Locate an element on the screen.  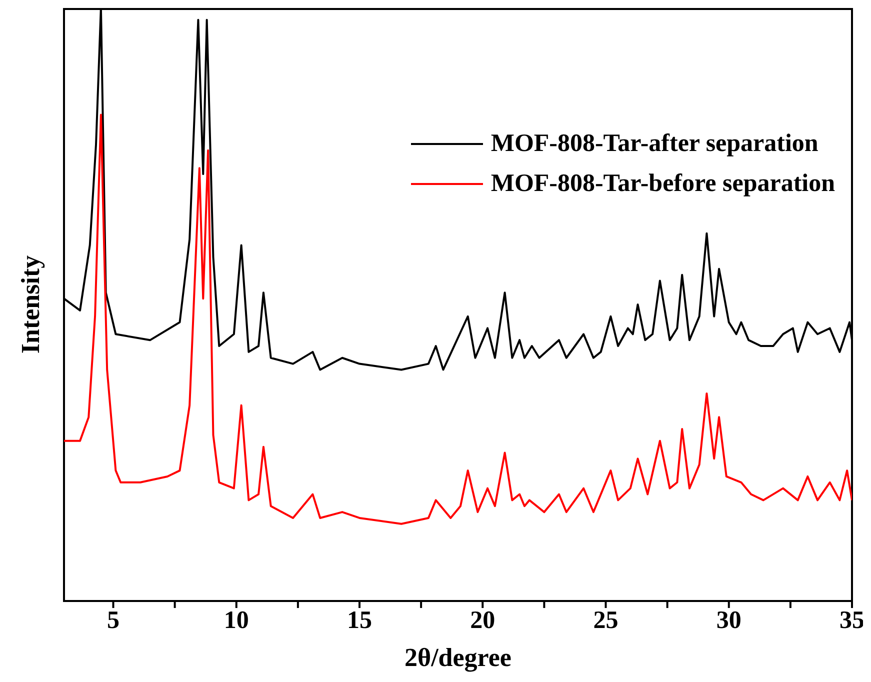
x-tick-label: 30 is located at coordinates (729, 620).